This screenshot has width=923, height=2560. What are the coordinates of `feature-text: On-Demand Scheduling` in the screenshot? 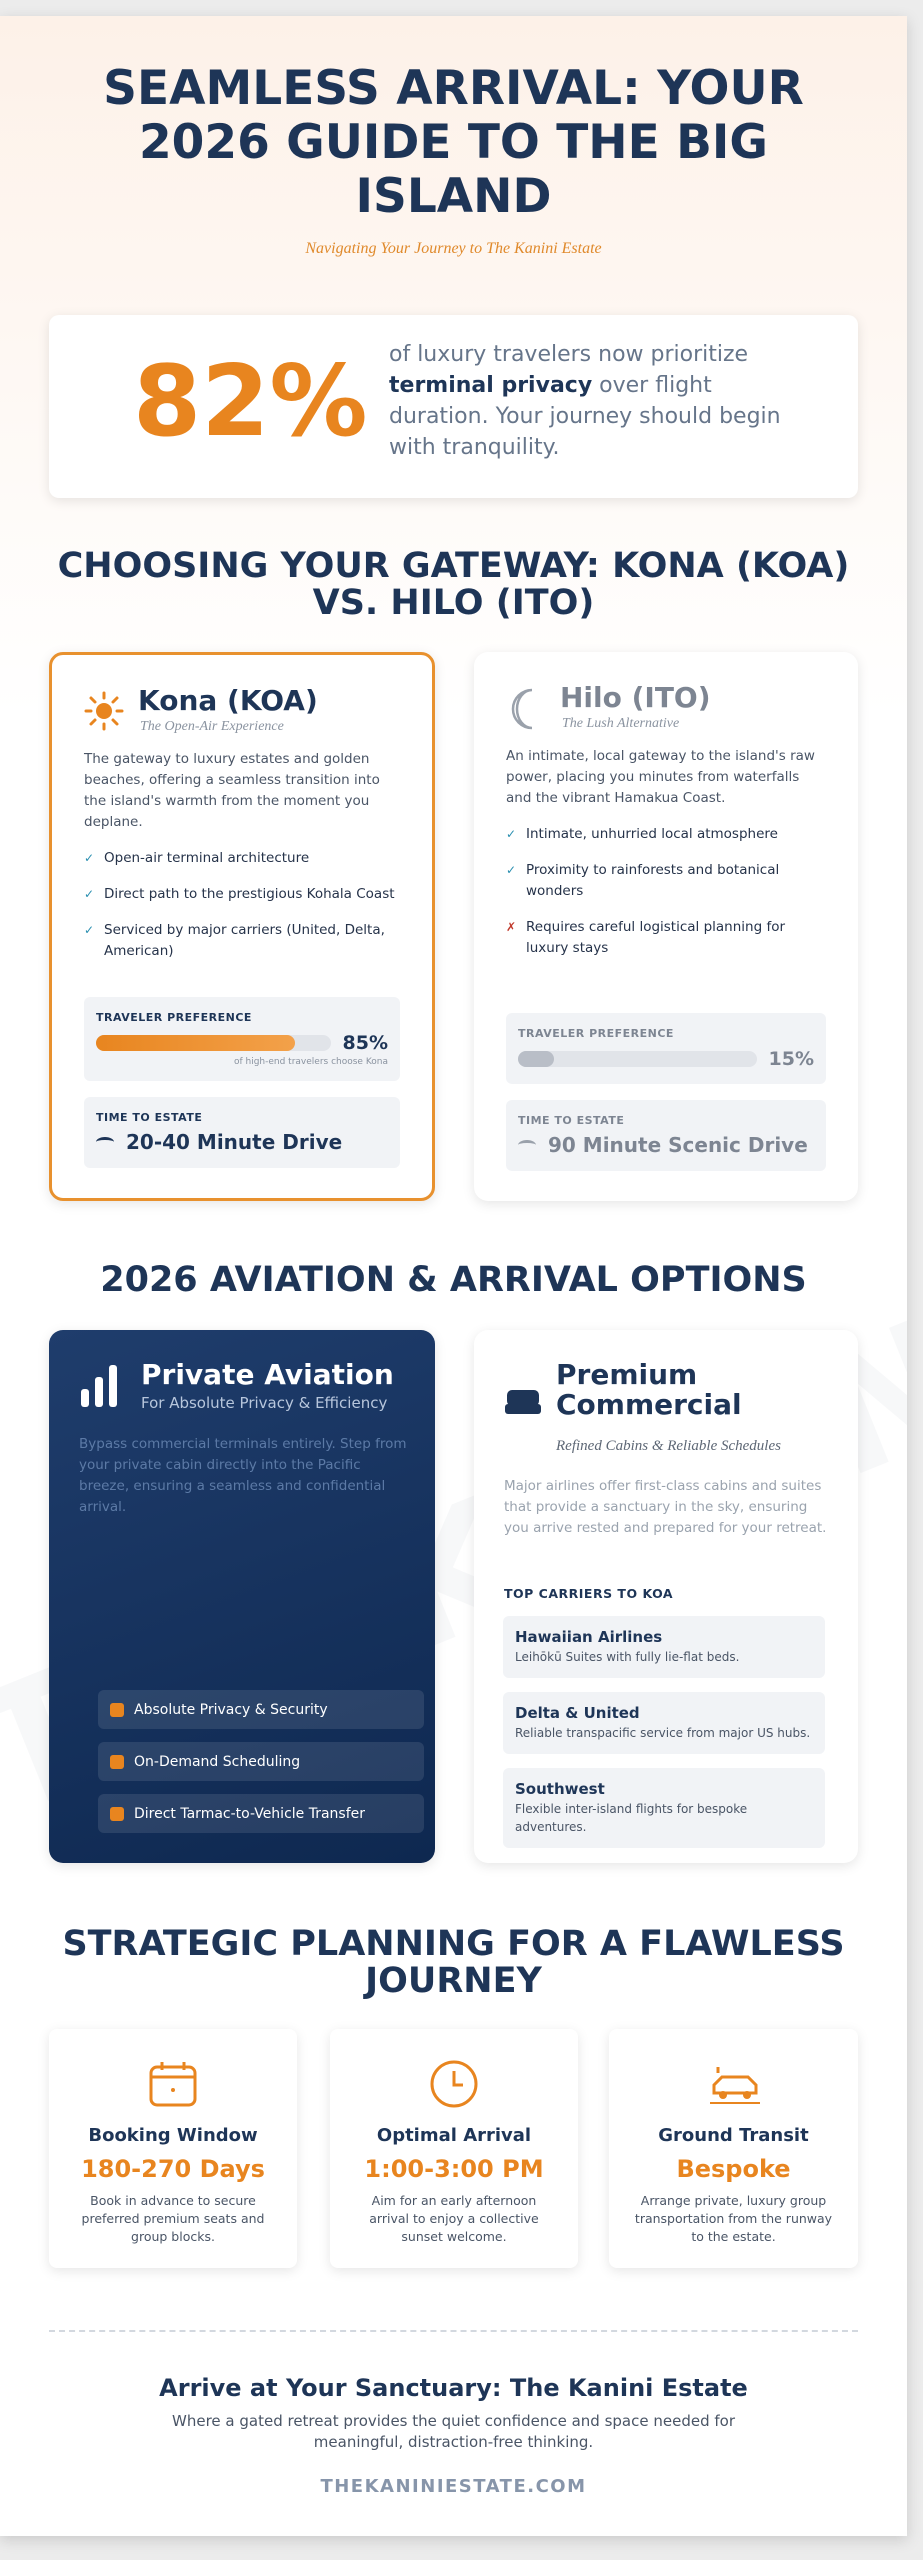 It's located at (217, 1761).